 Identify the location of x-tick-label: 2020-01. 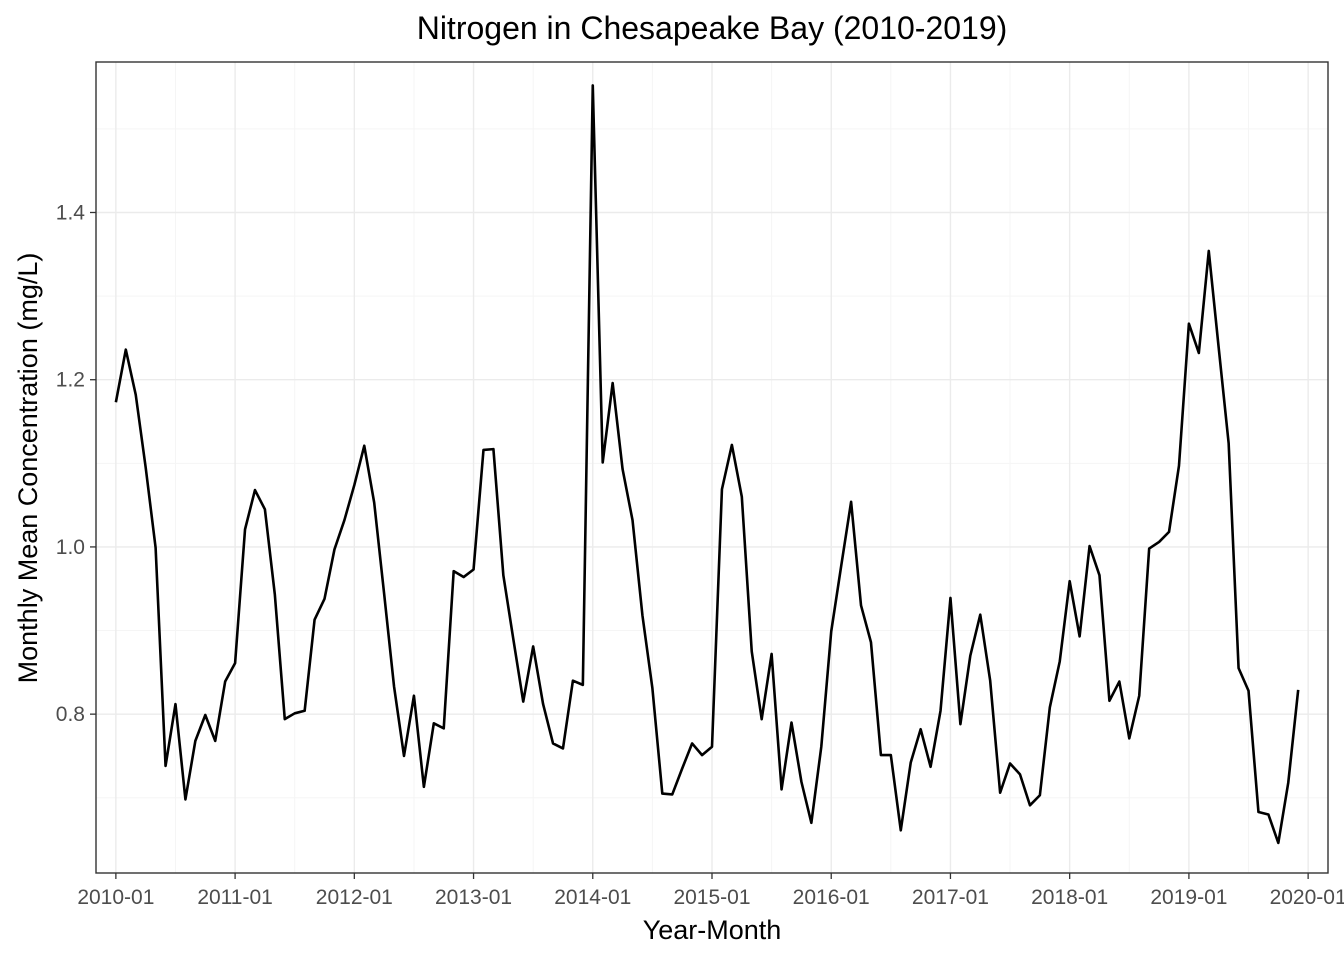
(1307, 897).